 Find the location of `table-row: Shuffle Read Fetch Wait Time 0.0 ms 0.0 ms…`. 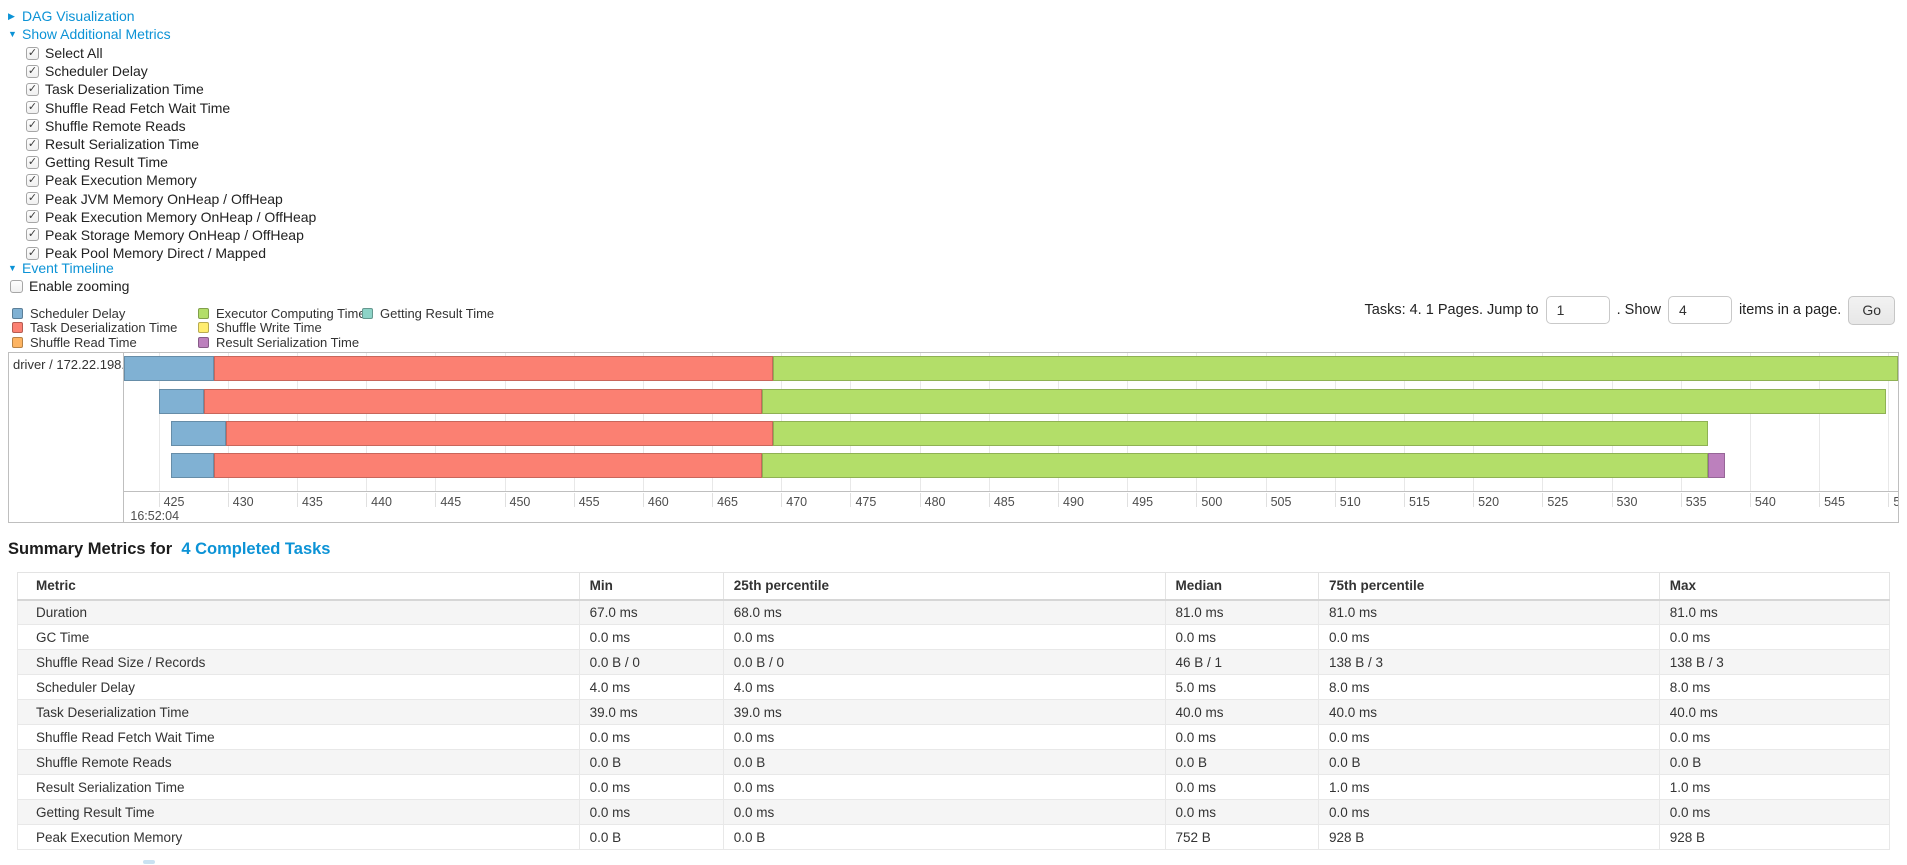

table-row: Shuffle Read Fetch Wait Time 0.0 ms 0.0 ms… is located at coordinates (954, 737).